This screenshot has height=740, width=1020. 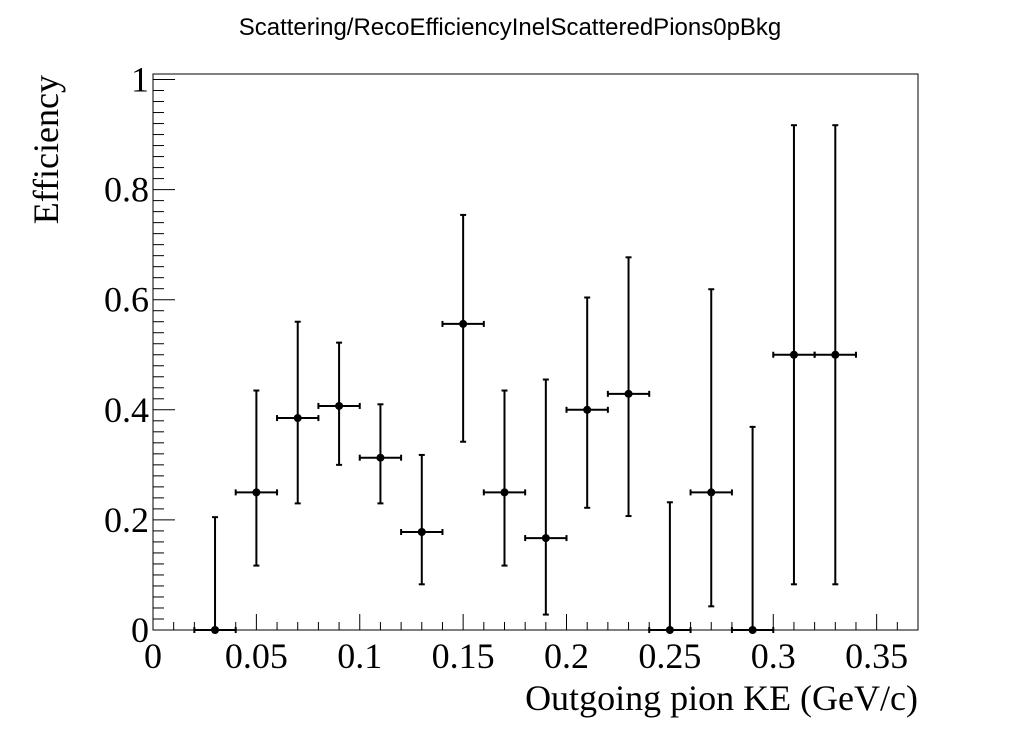 I want to click on y-tick-label: 0.4, so click(x=126, y=410).